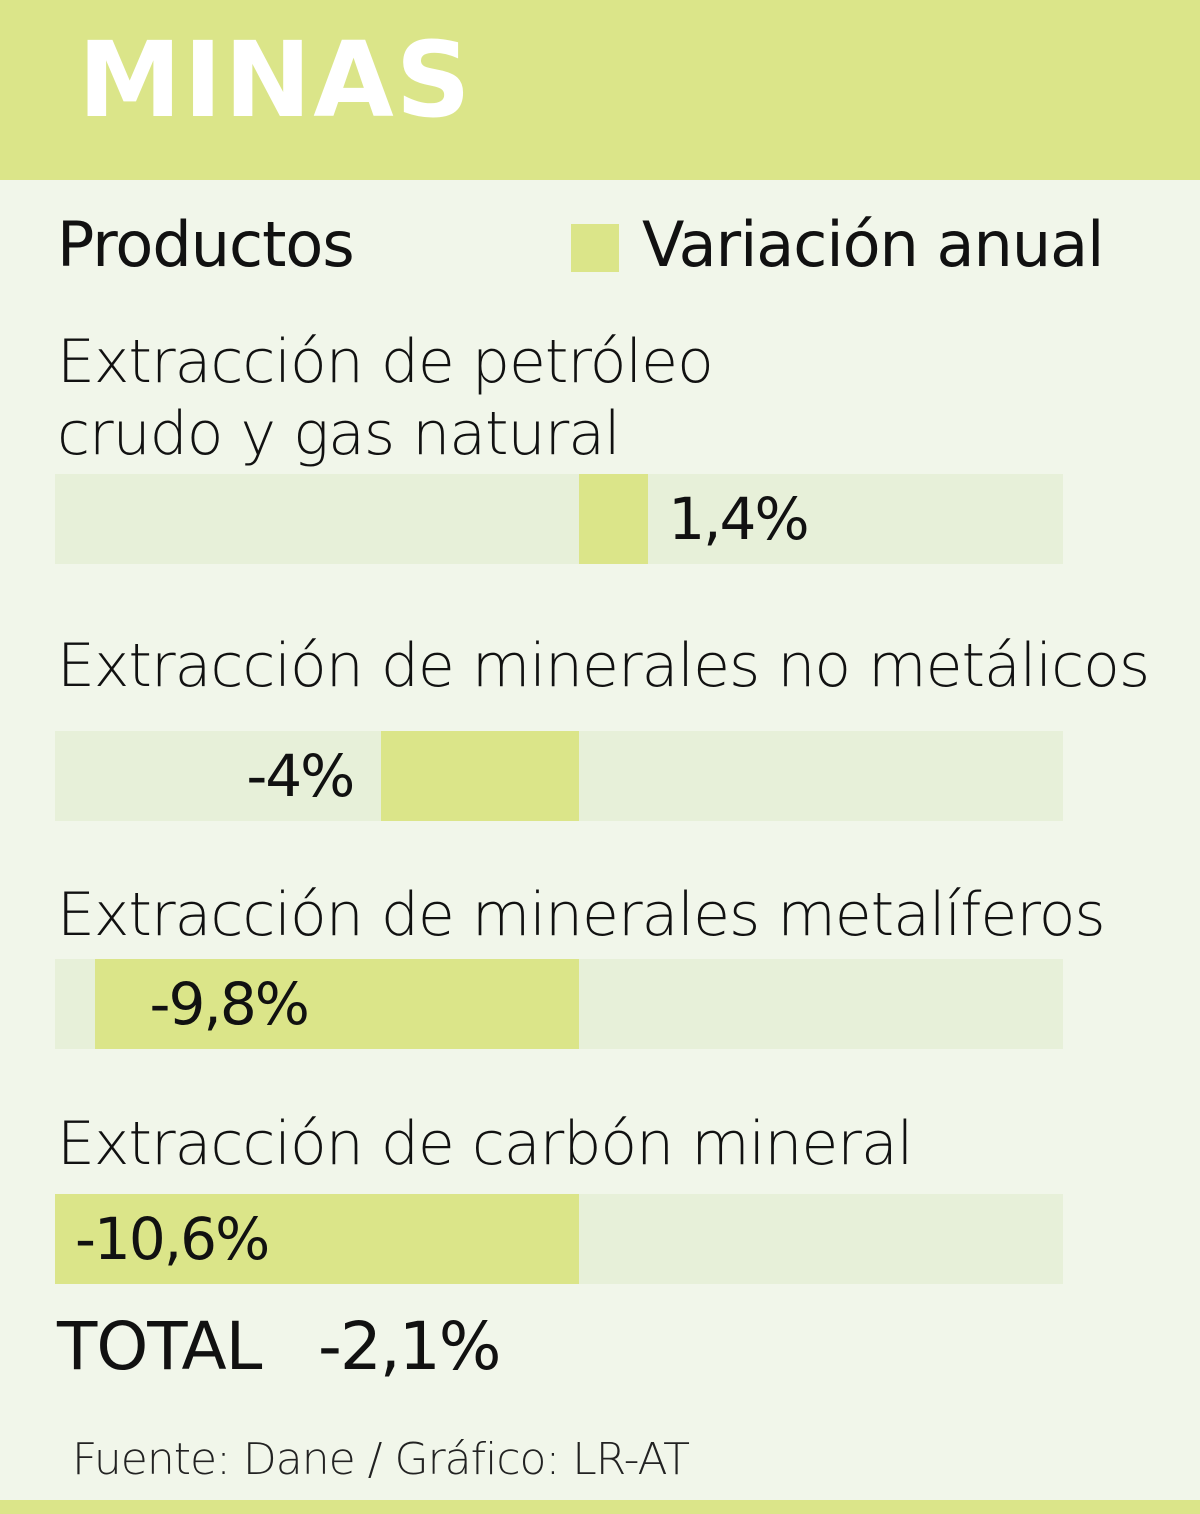  I want to click on total-value: -2,1%, so click(409, 1346).